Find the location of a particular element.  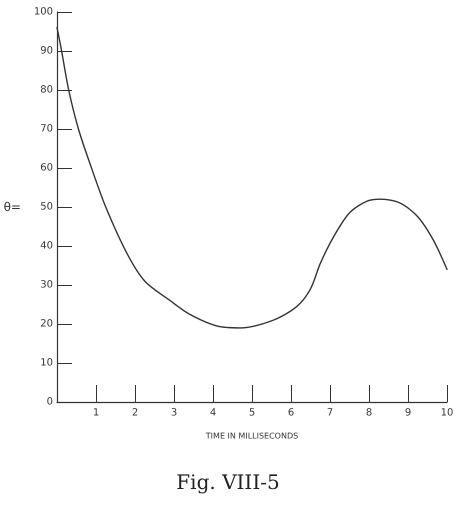

y-tick-label: 70 is located at coordinates (46, 129).